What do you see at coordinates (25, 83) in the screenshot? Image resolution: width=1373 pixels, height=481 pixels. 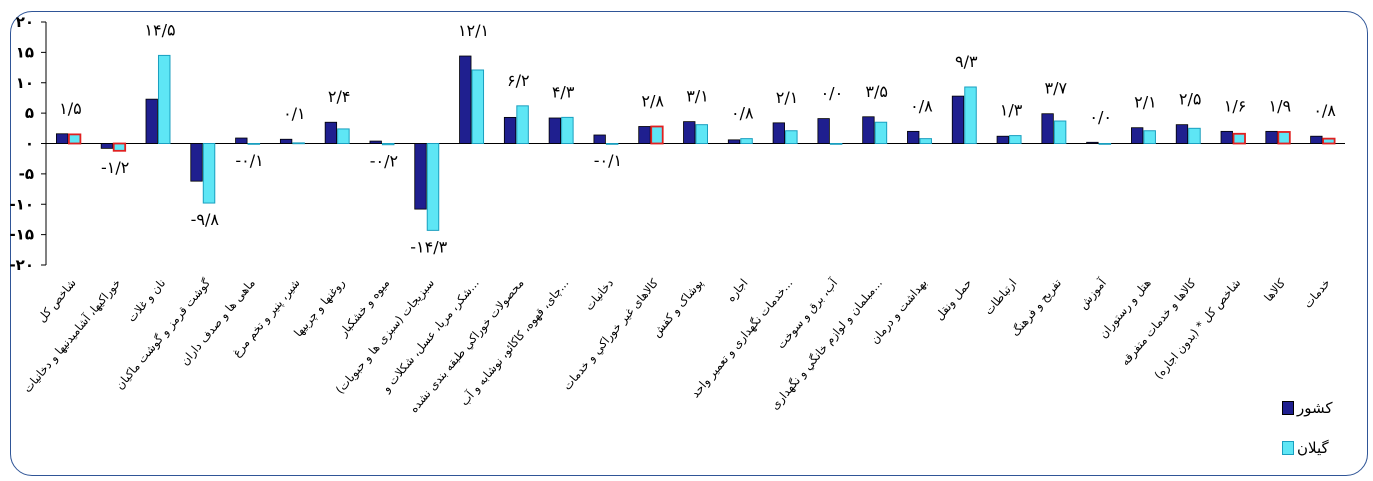 I see `y-tick-label: ۱۰` at bounding box center [25, 83].